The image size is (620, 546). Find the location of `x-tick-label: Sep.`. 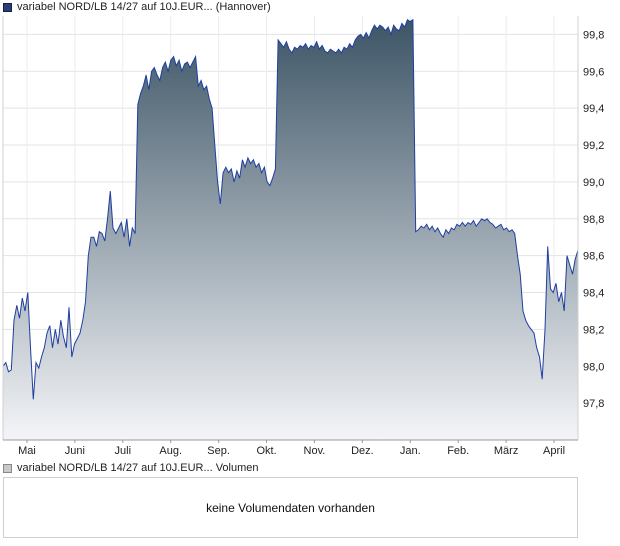

x-tick-label: Sep. is located at coordinates (218, 451).